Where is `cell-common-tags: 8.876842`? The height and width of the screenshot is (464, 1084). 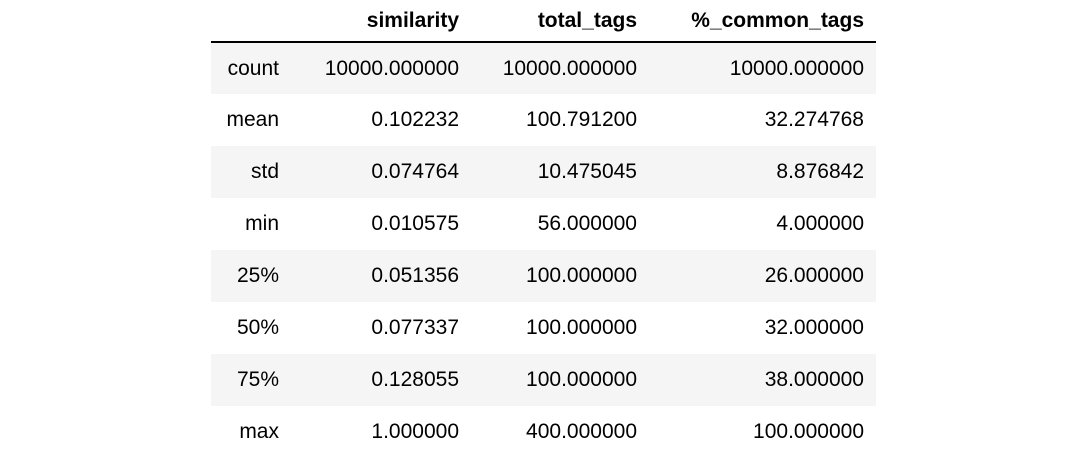 cell-common-tags: 8.876842 is located at coordinates (820, 171).